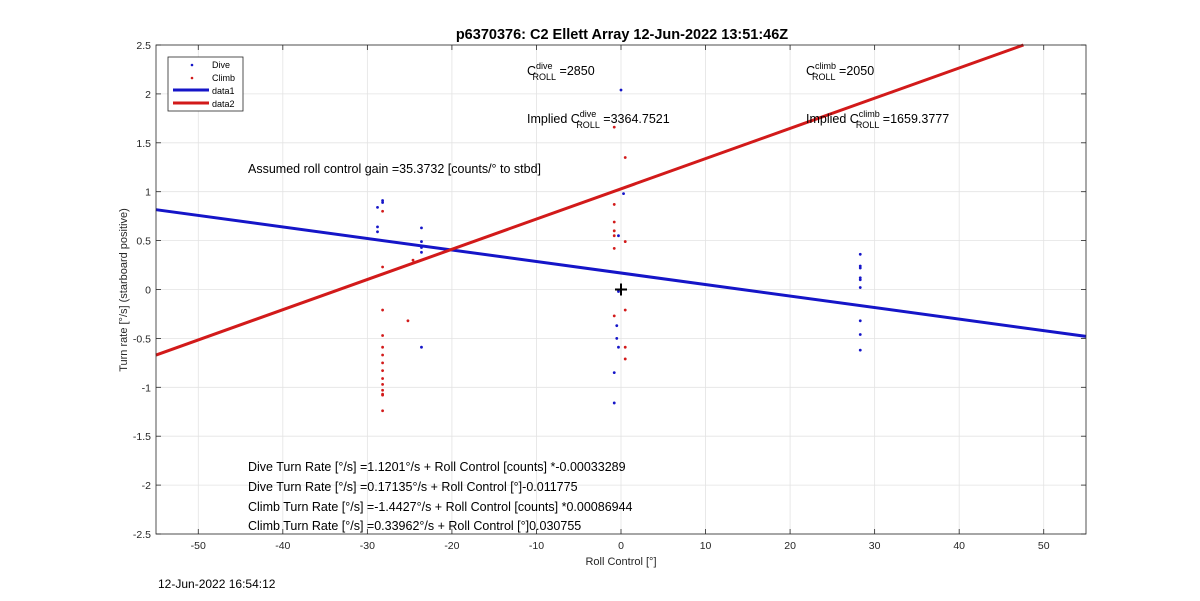  What do you see at coordinates (598, 119) in the screenshot?
I see `implied-dive-annotation: Implied Cdive ROLL =3364.7521` at bounding box center [598, 119].